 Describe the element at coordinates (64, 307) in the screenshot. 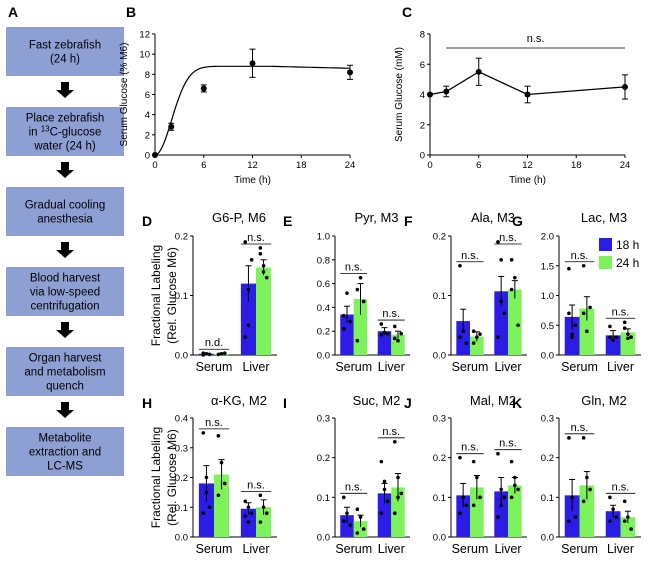

I see `flow-step-text: centrifugation` at that location.